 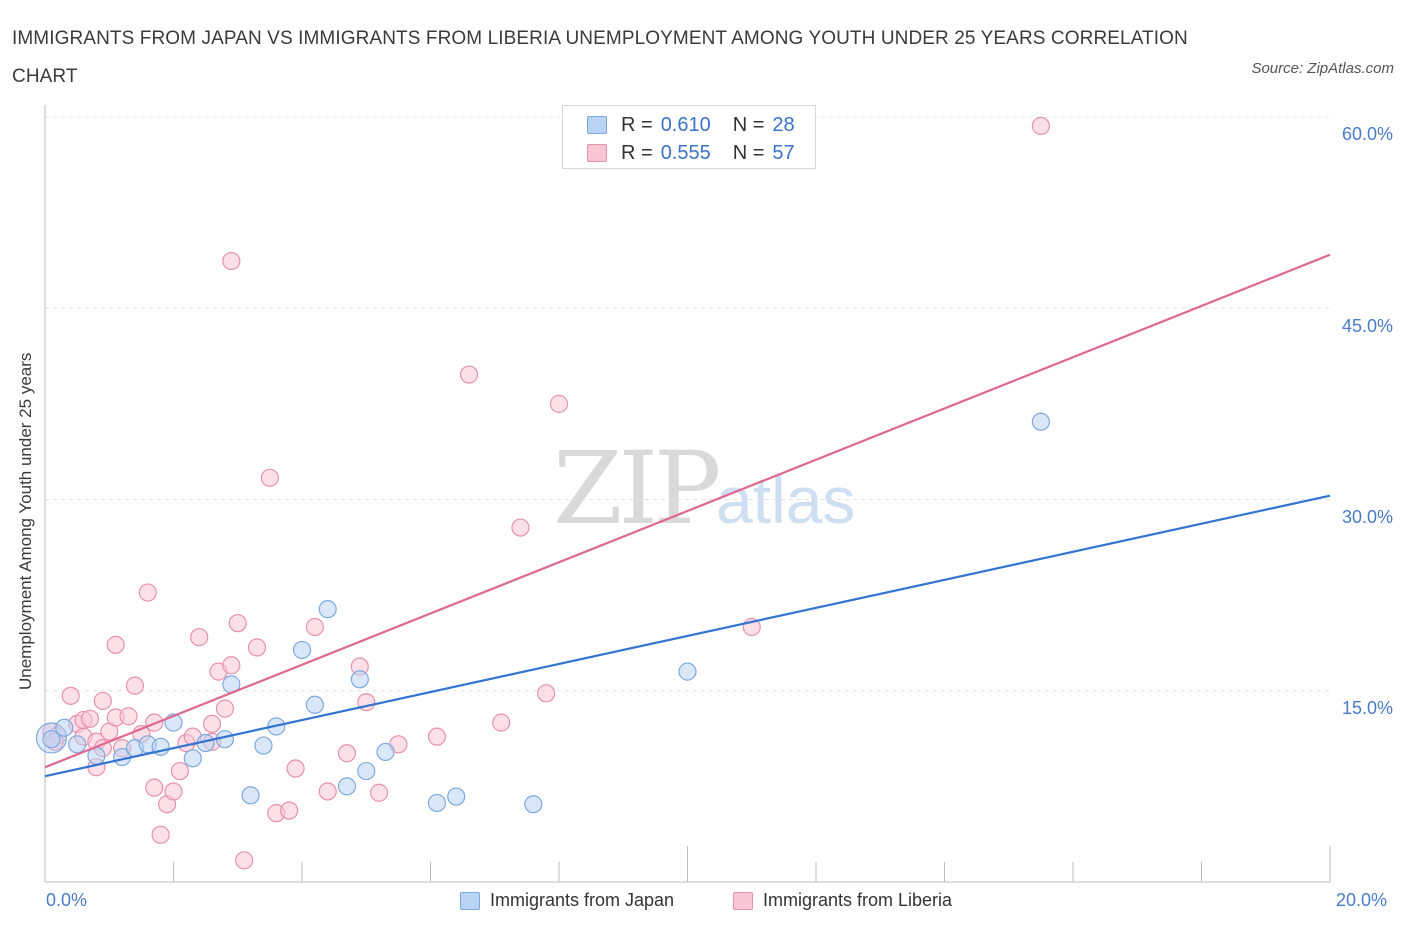 What do you see at coordinates (783, 124) in the screenshot?
I see `n-value: 28` at bounding box center [783, 124].